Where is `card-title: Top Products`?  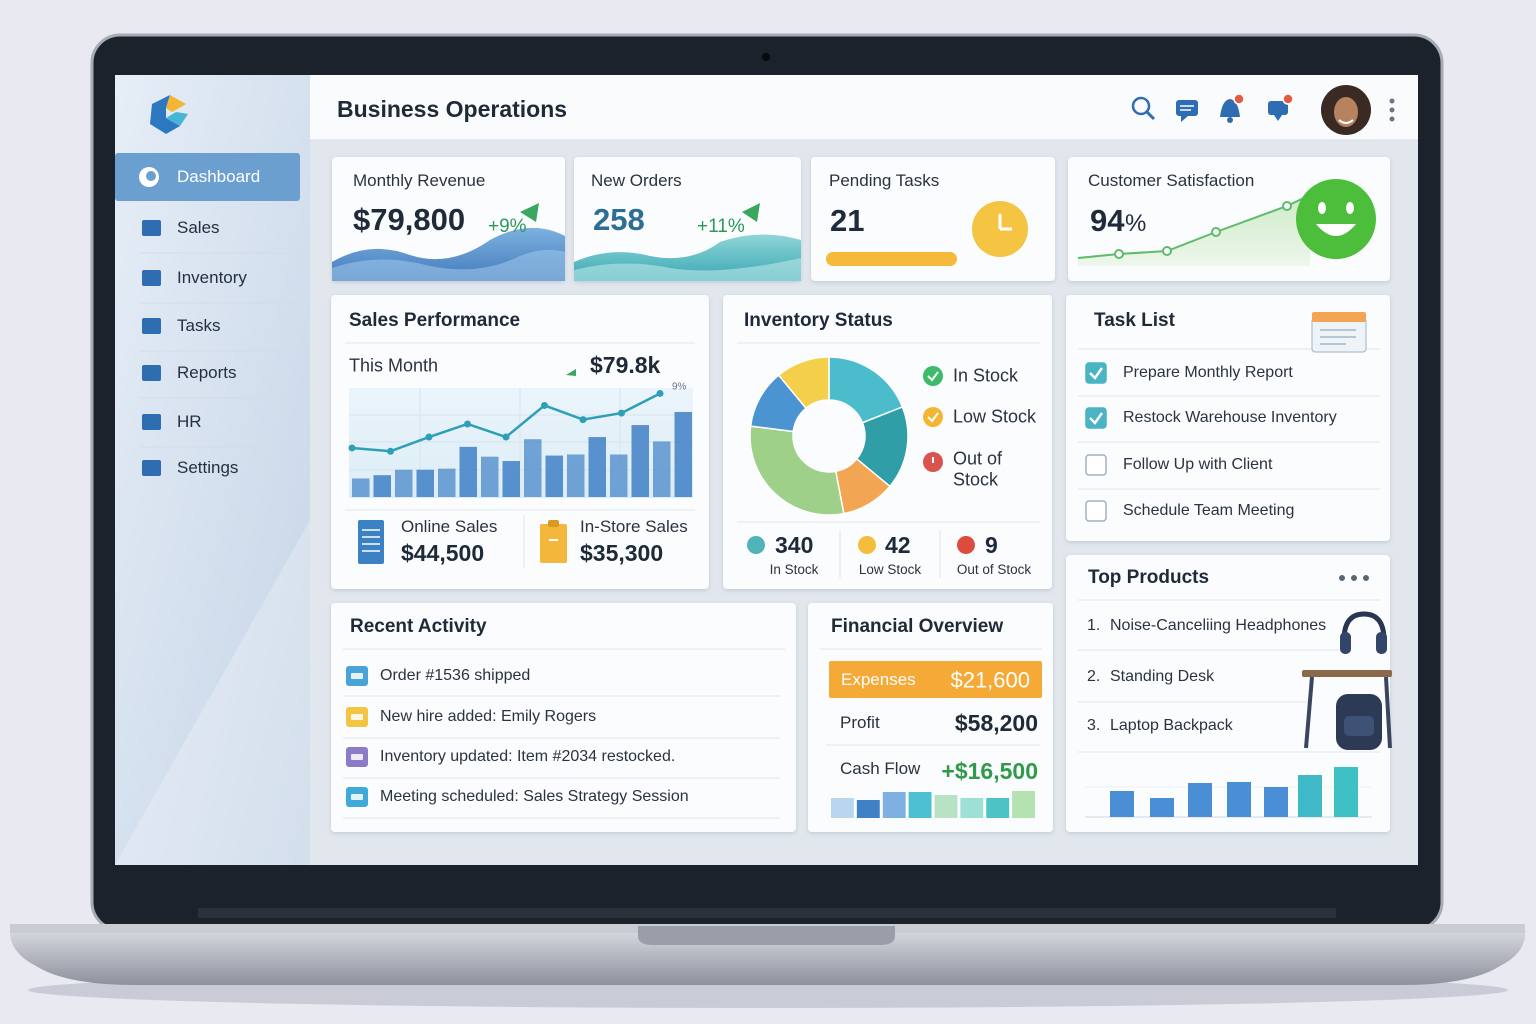
card-title: Top Products is located at coordinates (1149, 578).